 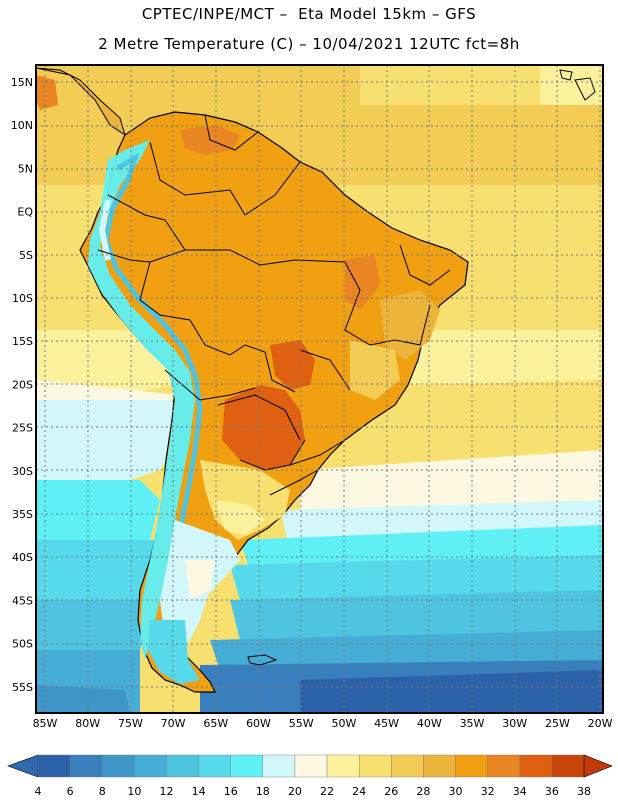 I want to click on latitude-label: 10S, so click(x=22, y=298).